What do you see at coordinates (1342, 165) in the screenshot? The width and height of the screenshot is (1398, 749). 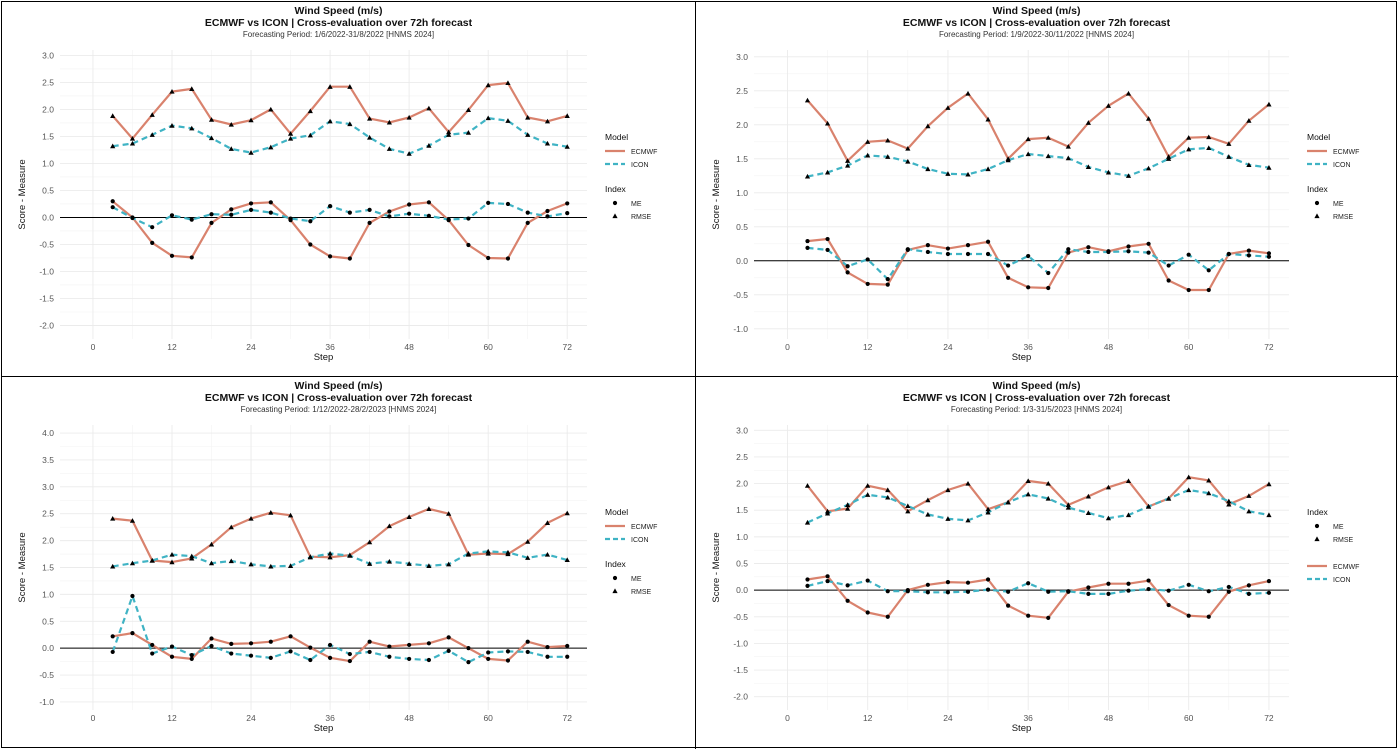 I see `legend-label-icon: ICON` at bounding box center [1342, 165].